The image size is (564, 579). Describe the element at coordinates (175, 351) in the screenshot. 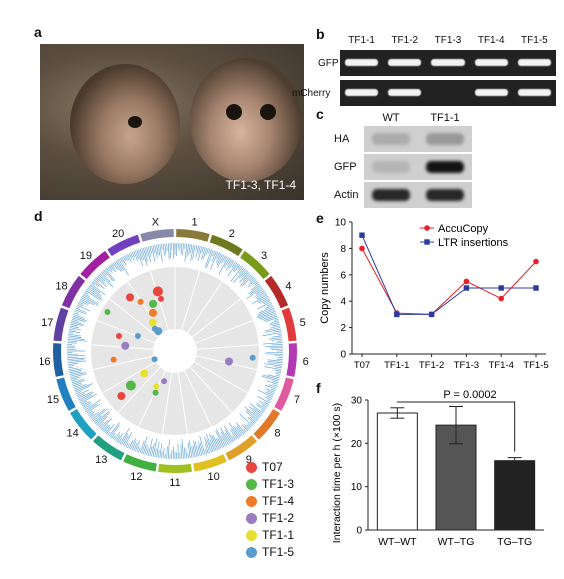

I see `circos-center-hole` at that location.